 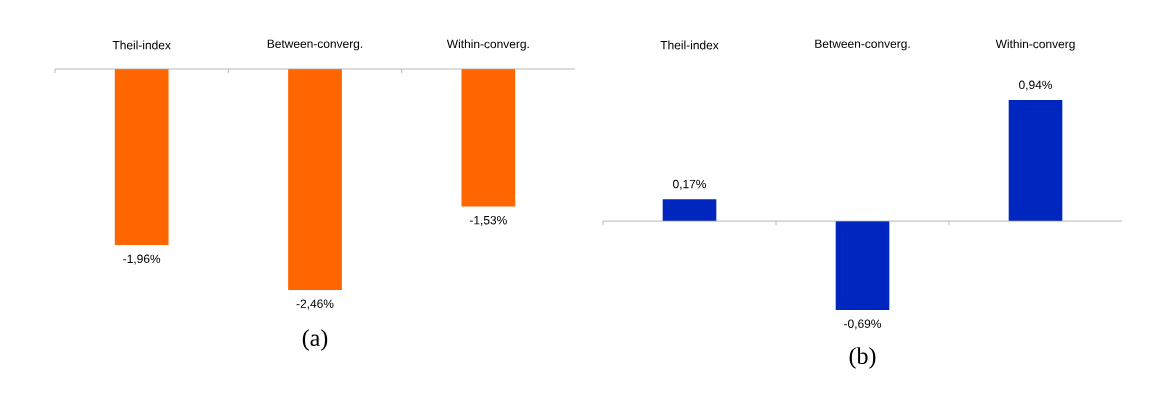 What do you see at coordinates (863, 324) in the screenshot?
I see `data-label: -0,69%` at bounding box center [863, 324].